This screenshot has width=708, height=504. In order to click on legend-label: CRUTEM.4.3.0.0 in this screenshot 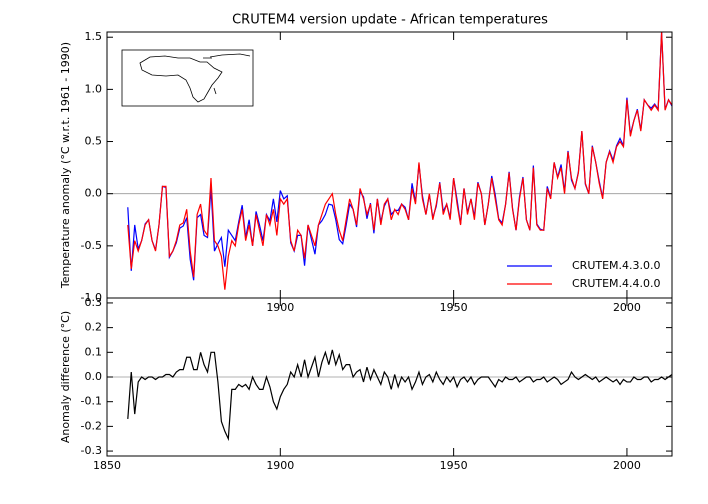, I will do `click(616, 265)`.